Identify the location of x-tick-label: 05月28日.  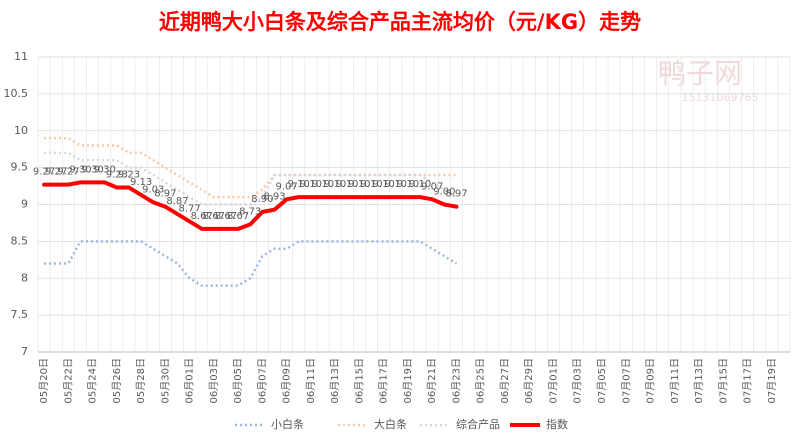
(141, 380).